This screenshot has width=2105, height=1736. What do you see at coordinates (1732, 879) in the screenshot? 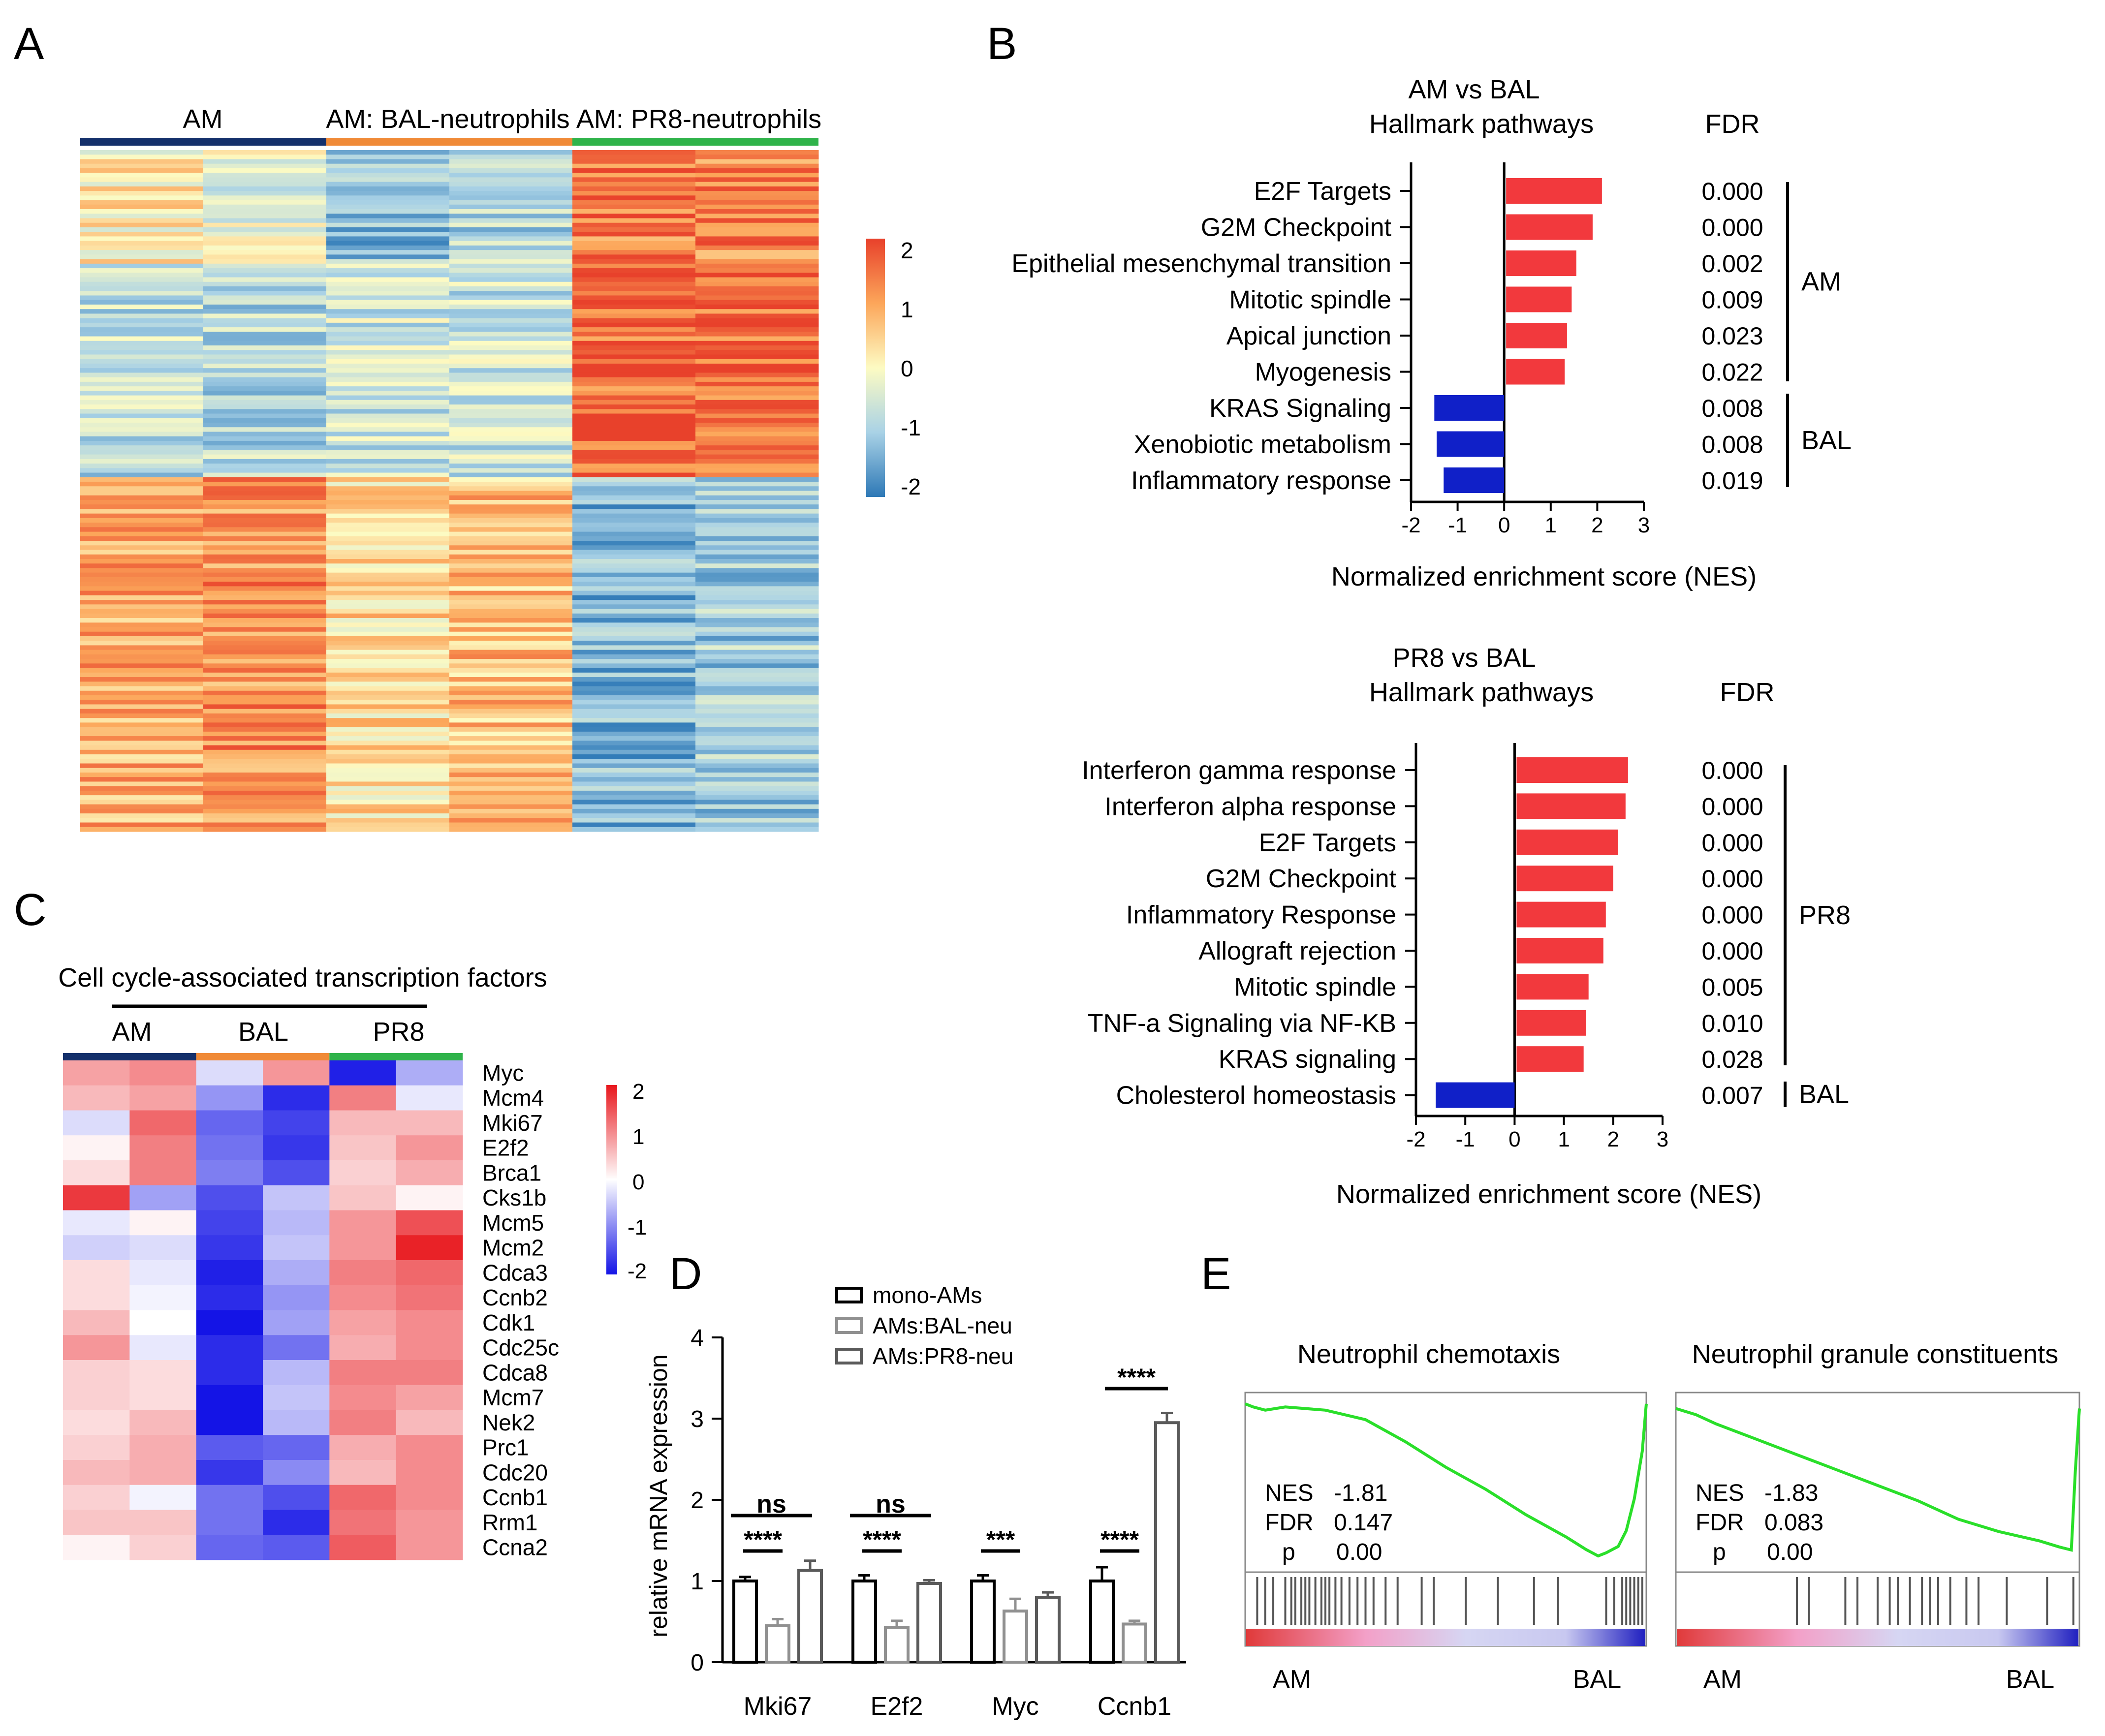
I see `panel-b-bottom-fdr-value: 0.000` at bounding box center [1732, 879].